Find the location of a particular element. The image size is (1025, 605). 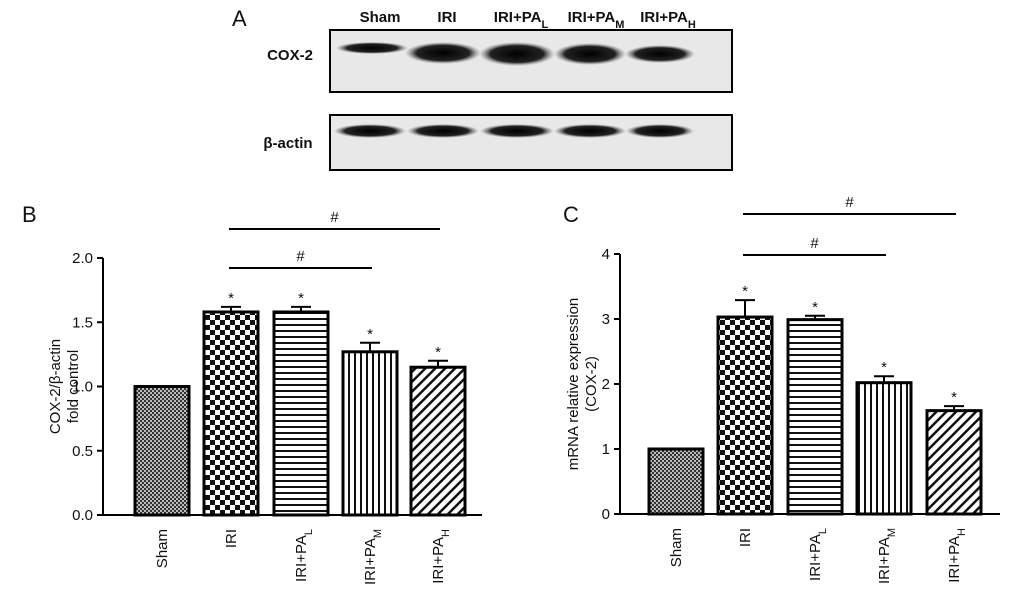

panel-label: A is located at coordinates (239, 18).